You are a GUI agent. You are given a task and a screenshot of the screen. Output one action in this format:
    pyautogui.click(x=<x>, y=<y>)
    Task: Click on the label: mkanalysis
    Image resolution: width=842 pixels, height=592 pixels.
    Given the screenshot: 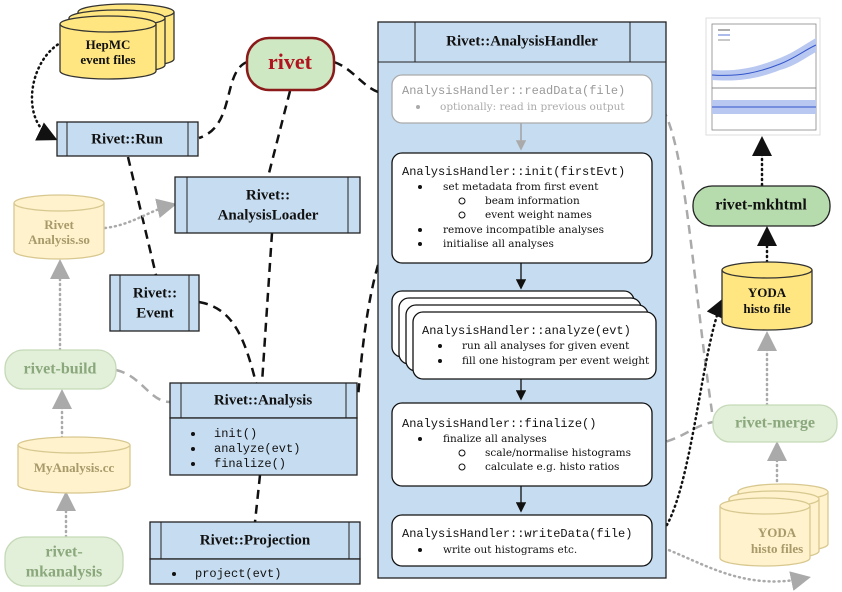 What is the action you would take?
    pyautogui.click(x=64, y=572)
    